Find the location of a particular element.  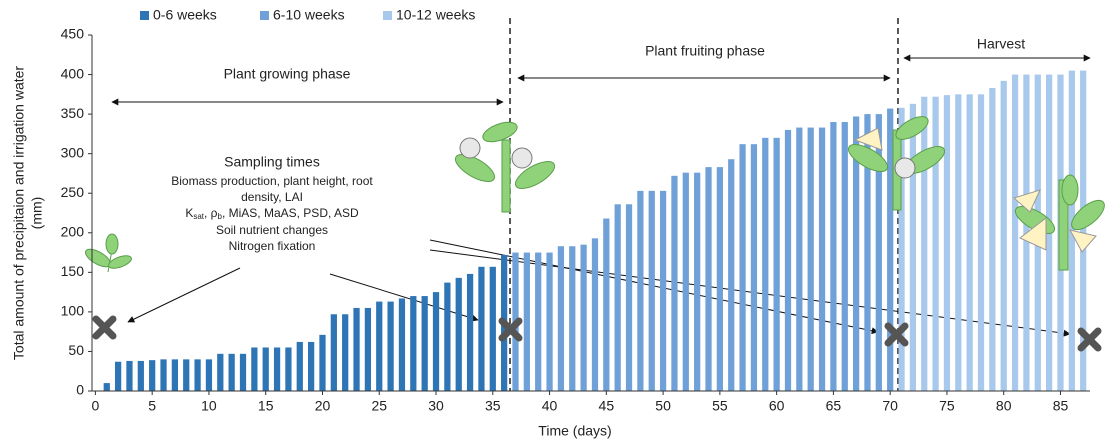

x-tick-label: 30 is located at coordinates (436, 406).